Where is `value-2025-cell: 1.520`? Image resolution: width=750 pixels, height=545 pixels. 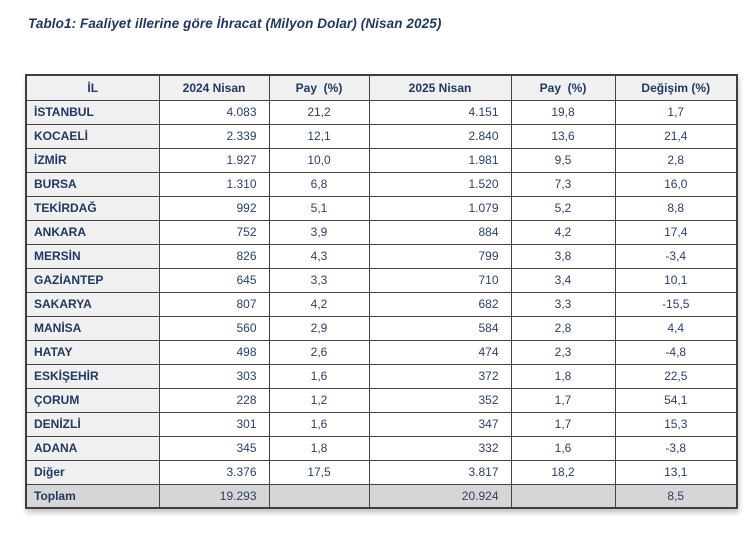
value-2025-cell: 1.520 is located at coordinates (440, 184).